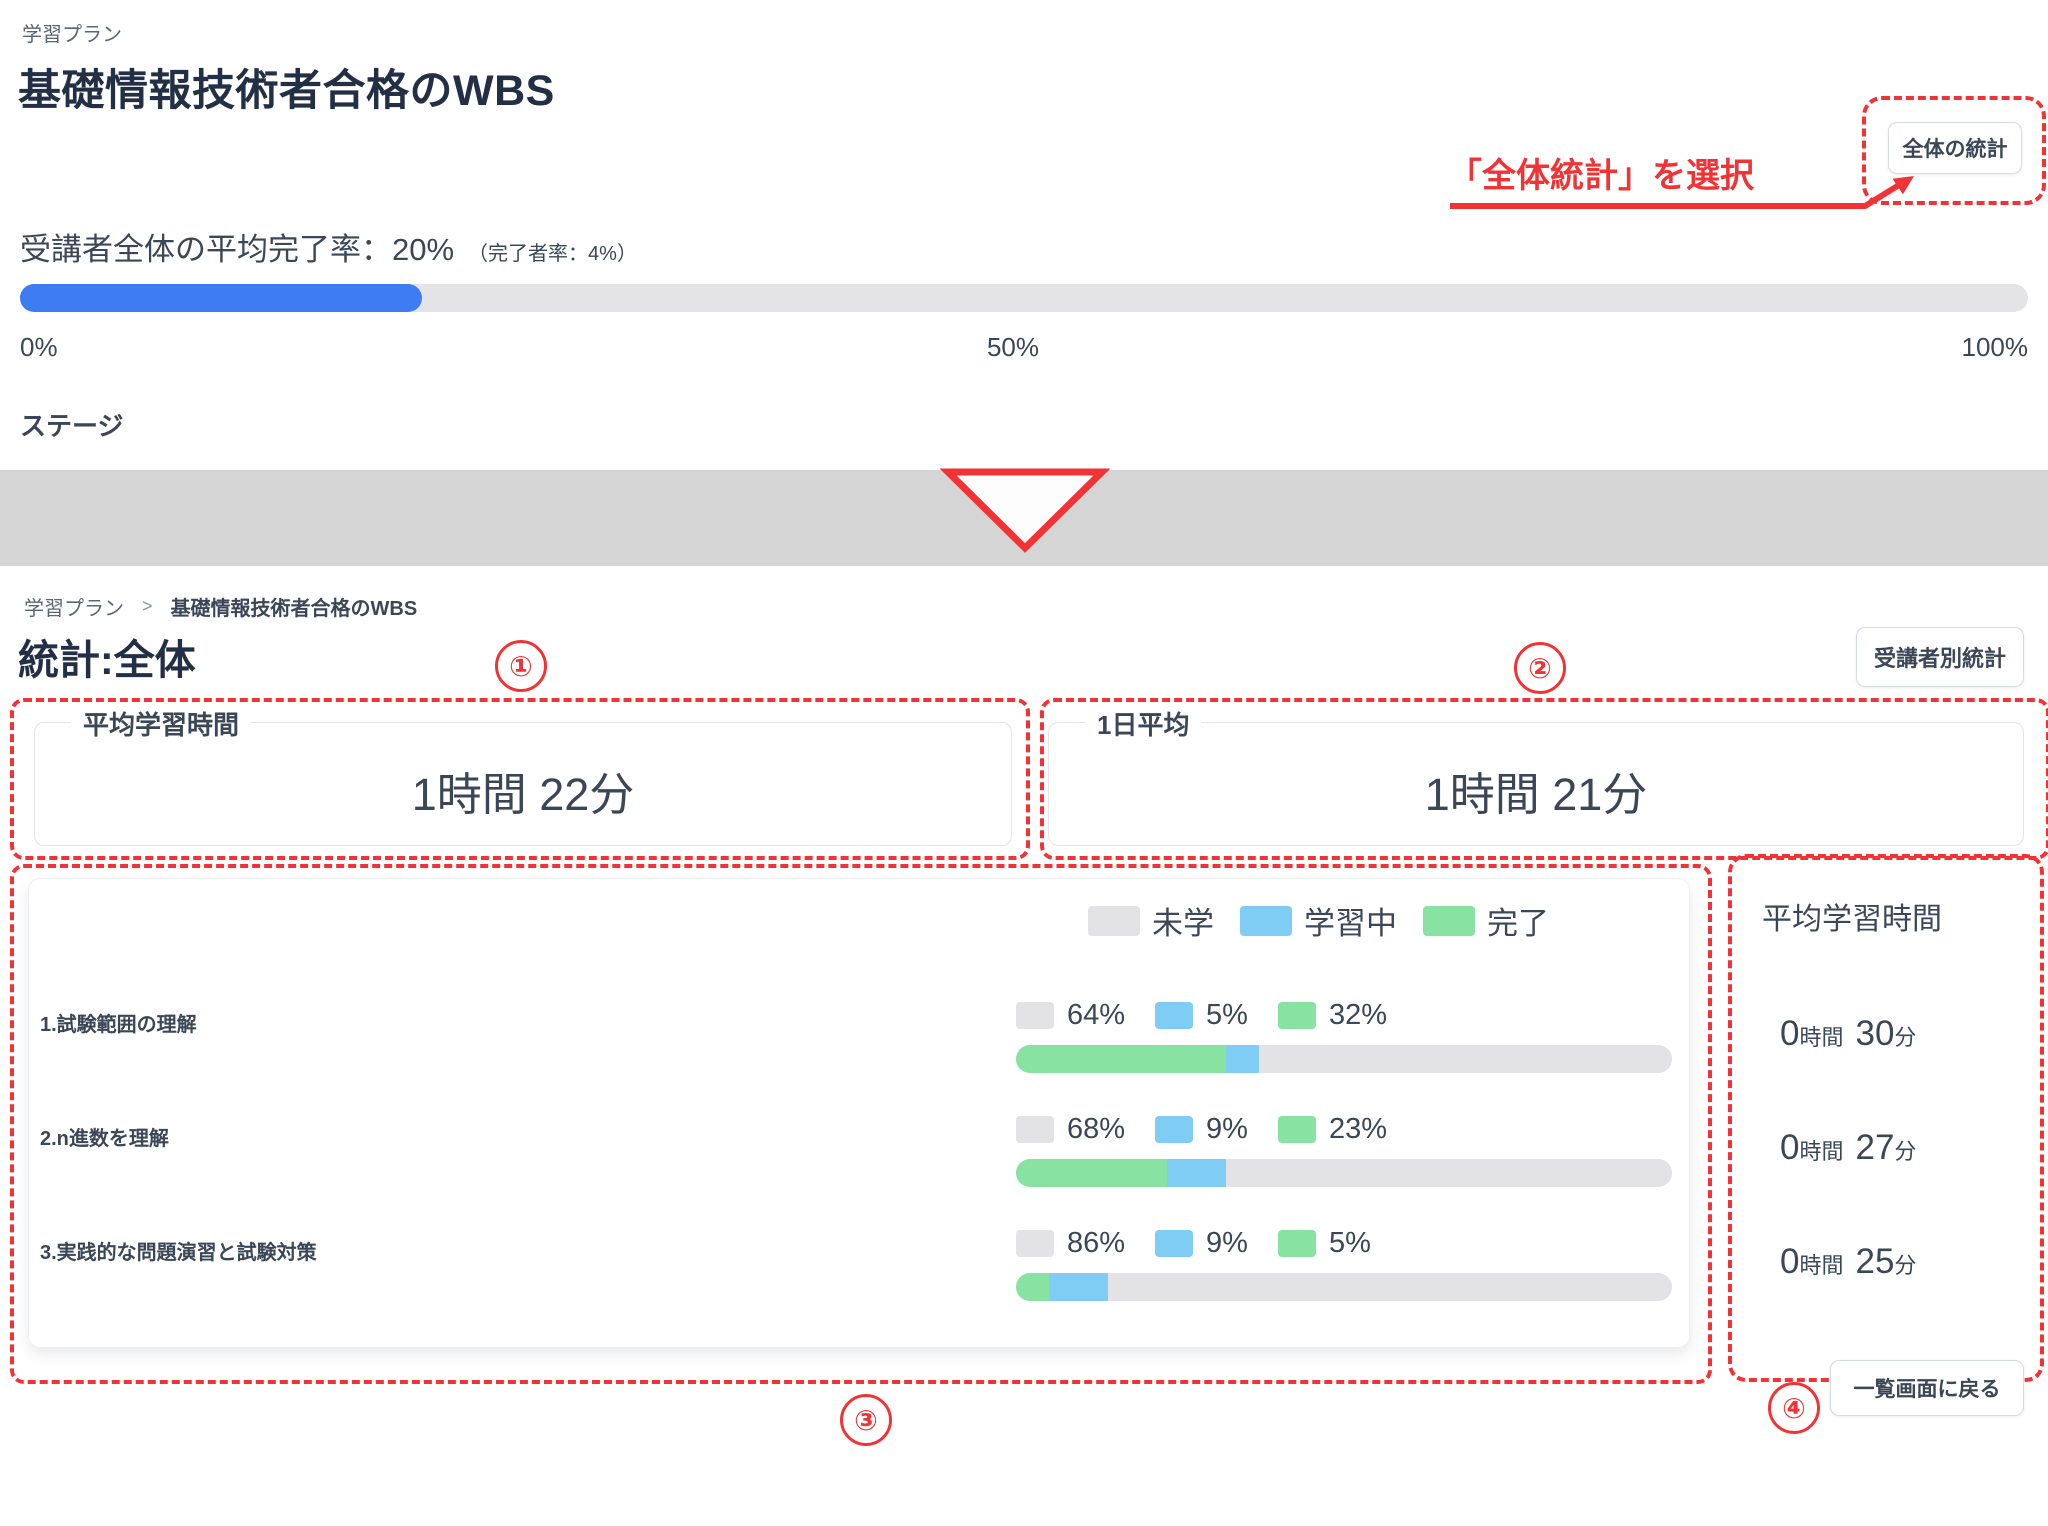 The height and width of the screenshot is (1526, 2048). Describe the element at coordinates (161, 723) in the screenshot. I see `avg-study-time-card-label: 平均学習時間` at that location.